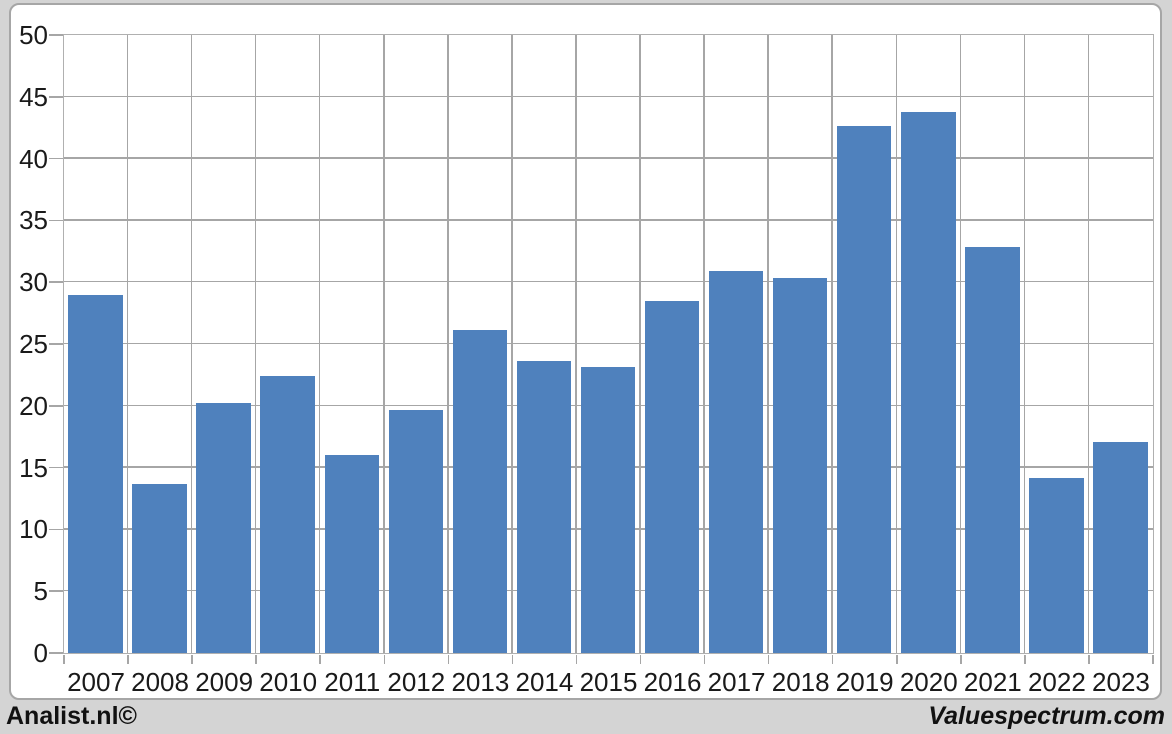 The height and width of the screenshot is (734, 1172). What do you see at coordinates (608, 682) in the screenshot?
I see `x-axis-tick-label: 2015` at bounding box center [608, 682].